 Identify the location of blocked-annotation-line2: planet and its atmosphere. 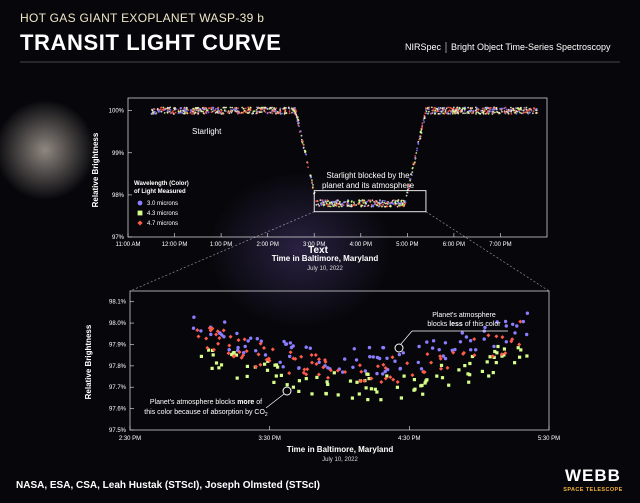
(368, 185).